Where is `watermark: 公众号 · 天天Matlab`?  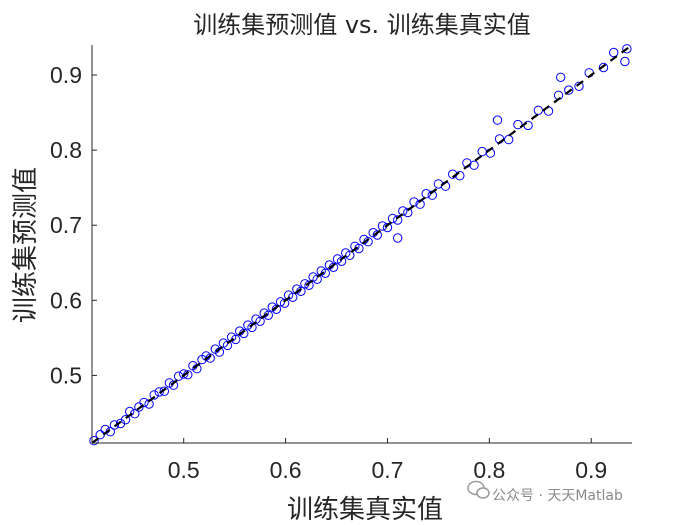 watermark: 公众号 · 天天Matlab is located at coordinates (545, 492).